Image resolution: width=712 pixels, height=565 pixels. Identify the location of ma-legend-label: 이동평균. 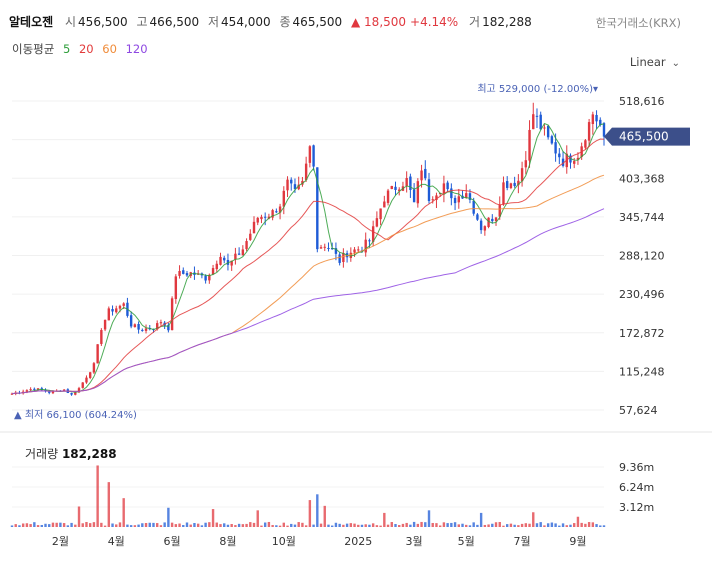
(33, 49).